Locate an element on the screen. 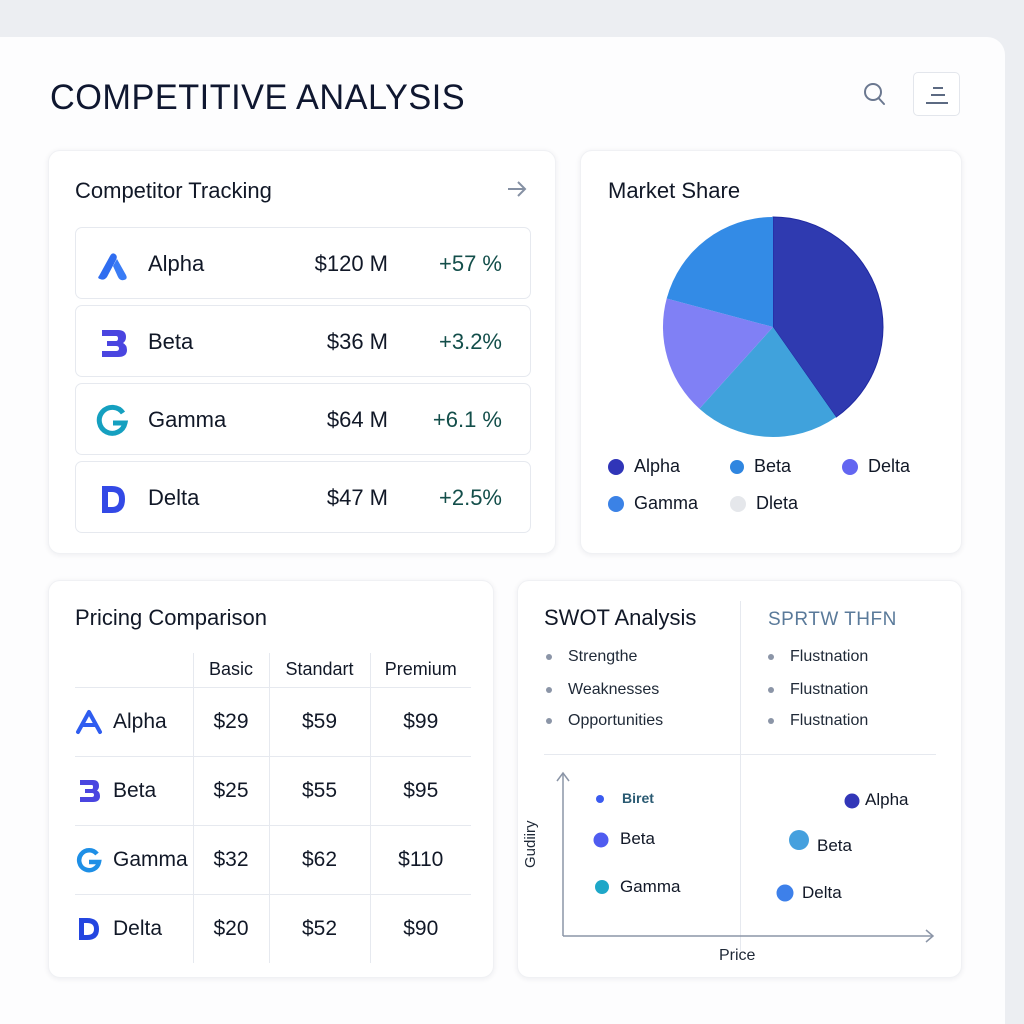  legend-item-delta: Delta is located at coordinates (876, 466).